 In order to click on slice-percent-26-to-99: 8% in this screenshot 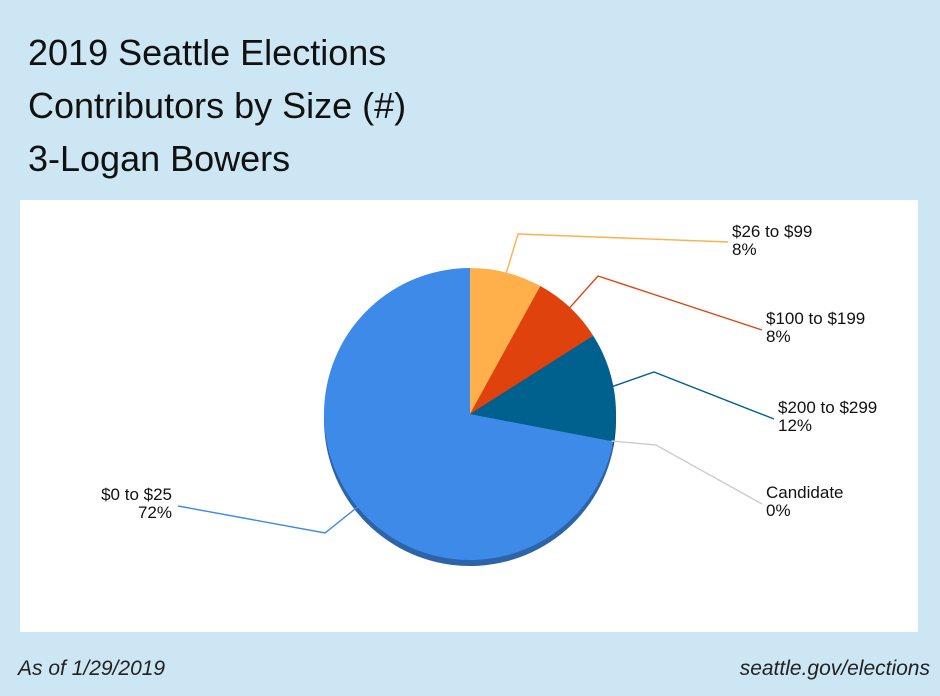, I will do `click(744, 249)`.